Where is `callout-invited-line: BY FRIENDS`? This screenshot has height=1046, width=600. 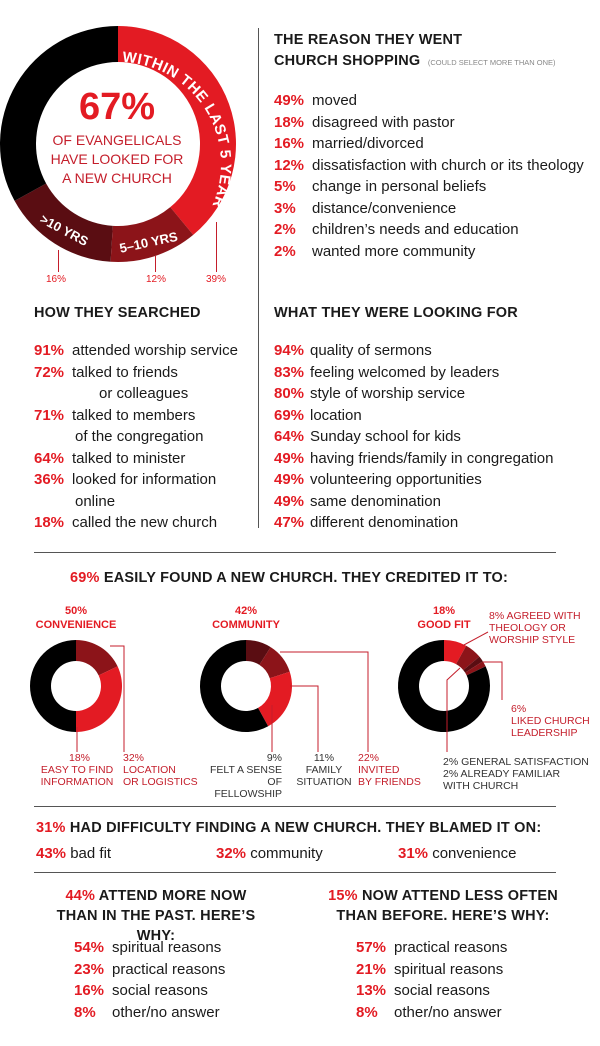 callout-invited-line: BY FRIENDS is located at coordinates (389, 782).